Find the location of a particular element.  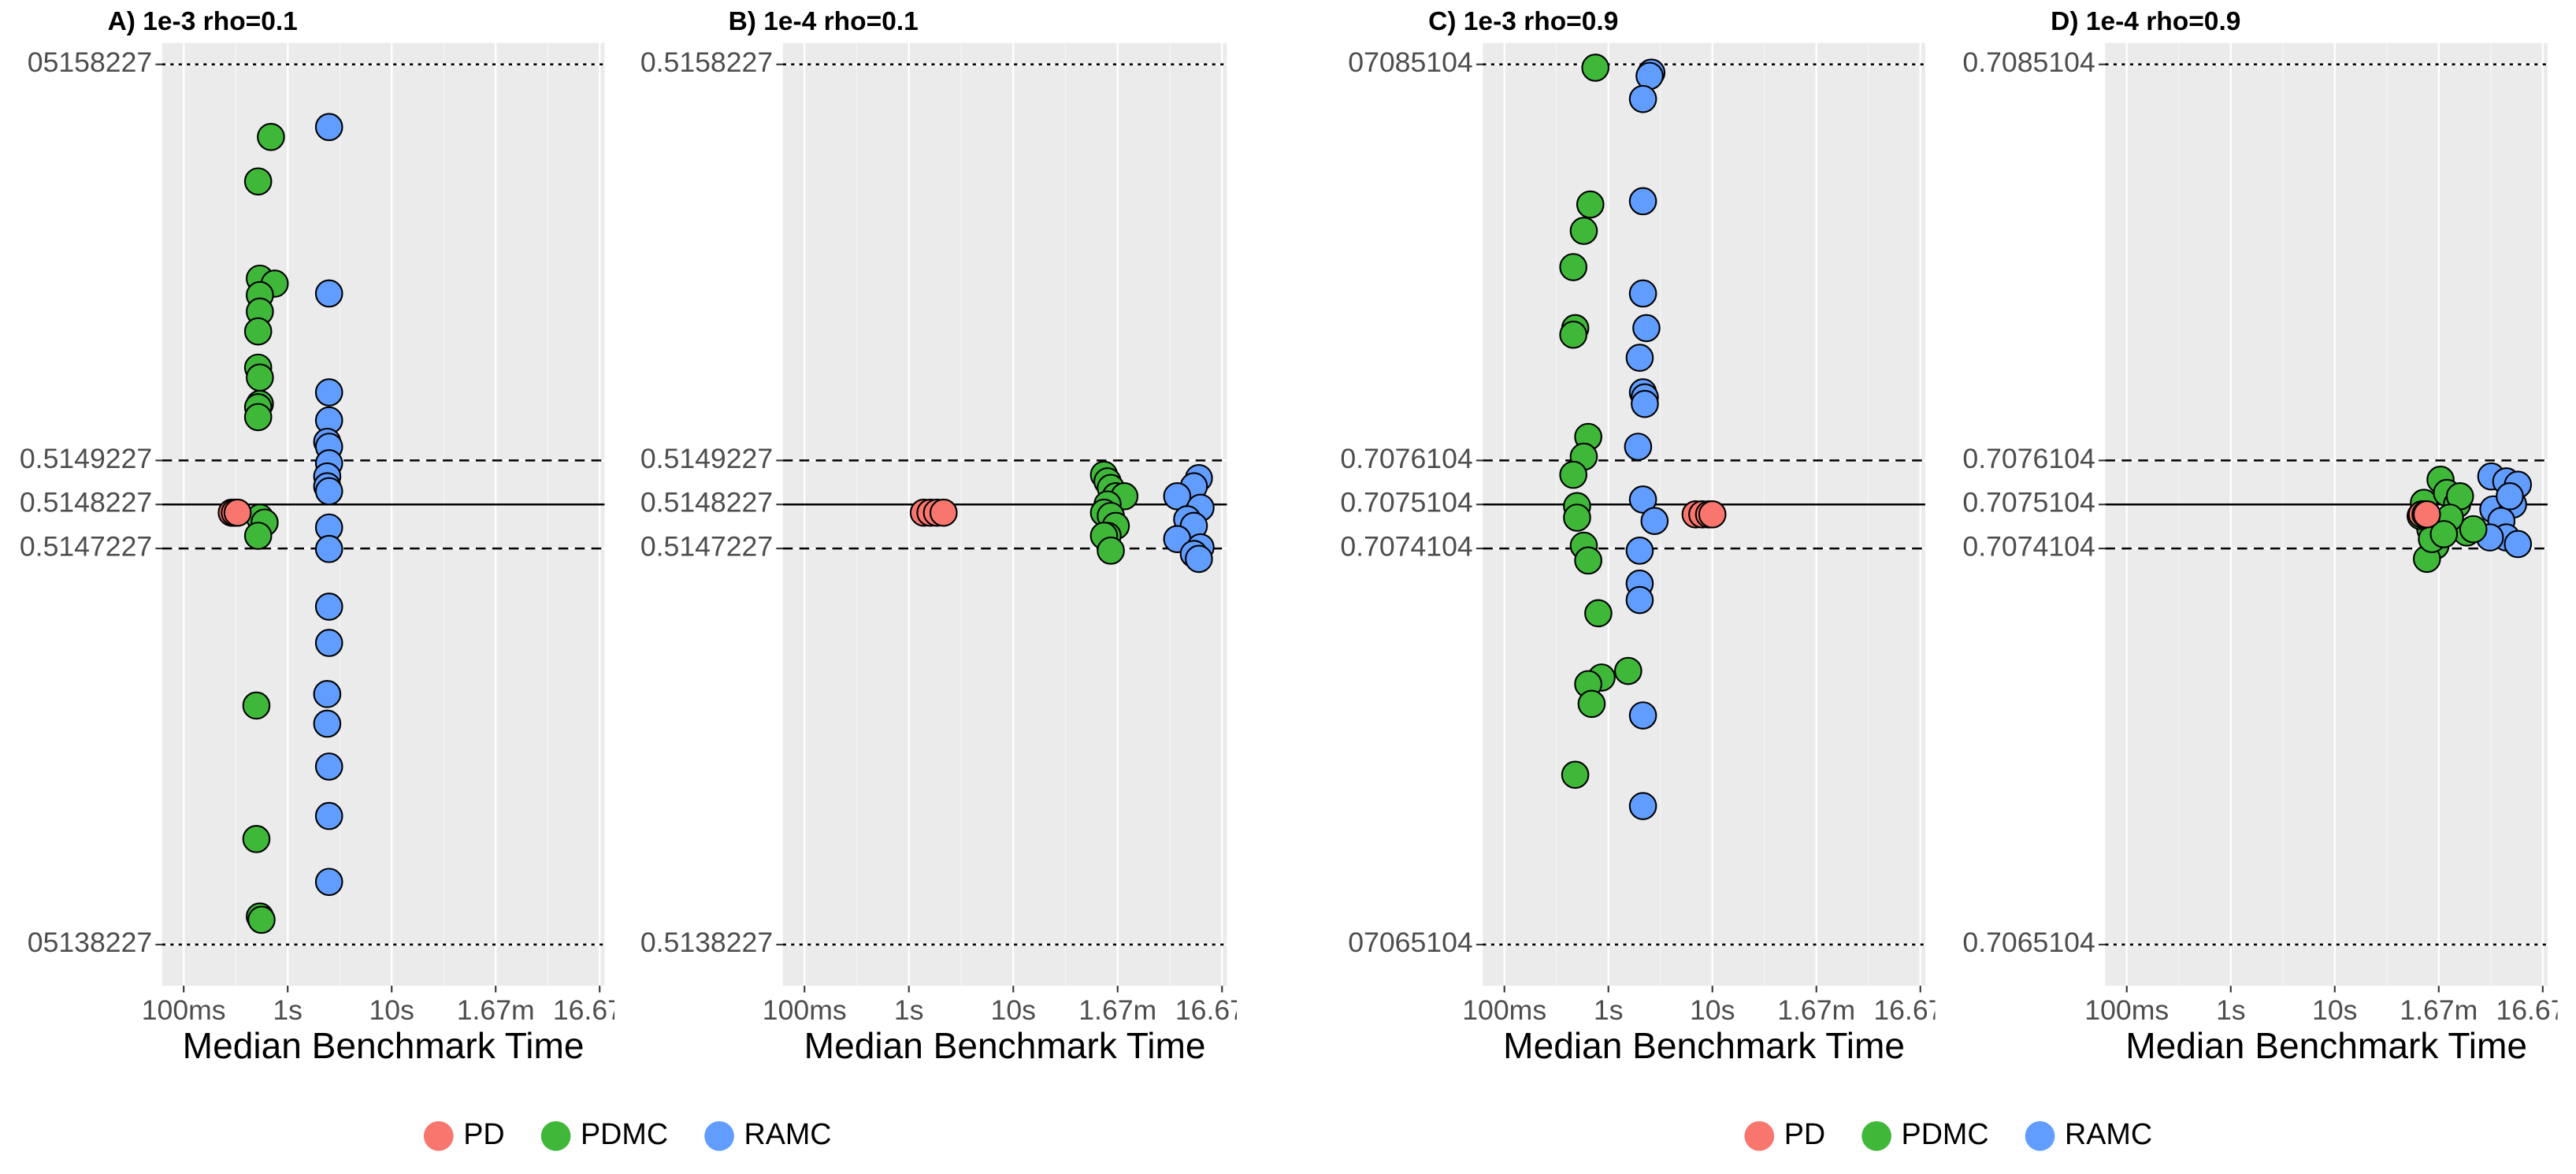

y-tick-label: 0.7065104 is located at coordinates (2028, 942).